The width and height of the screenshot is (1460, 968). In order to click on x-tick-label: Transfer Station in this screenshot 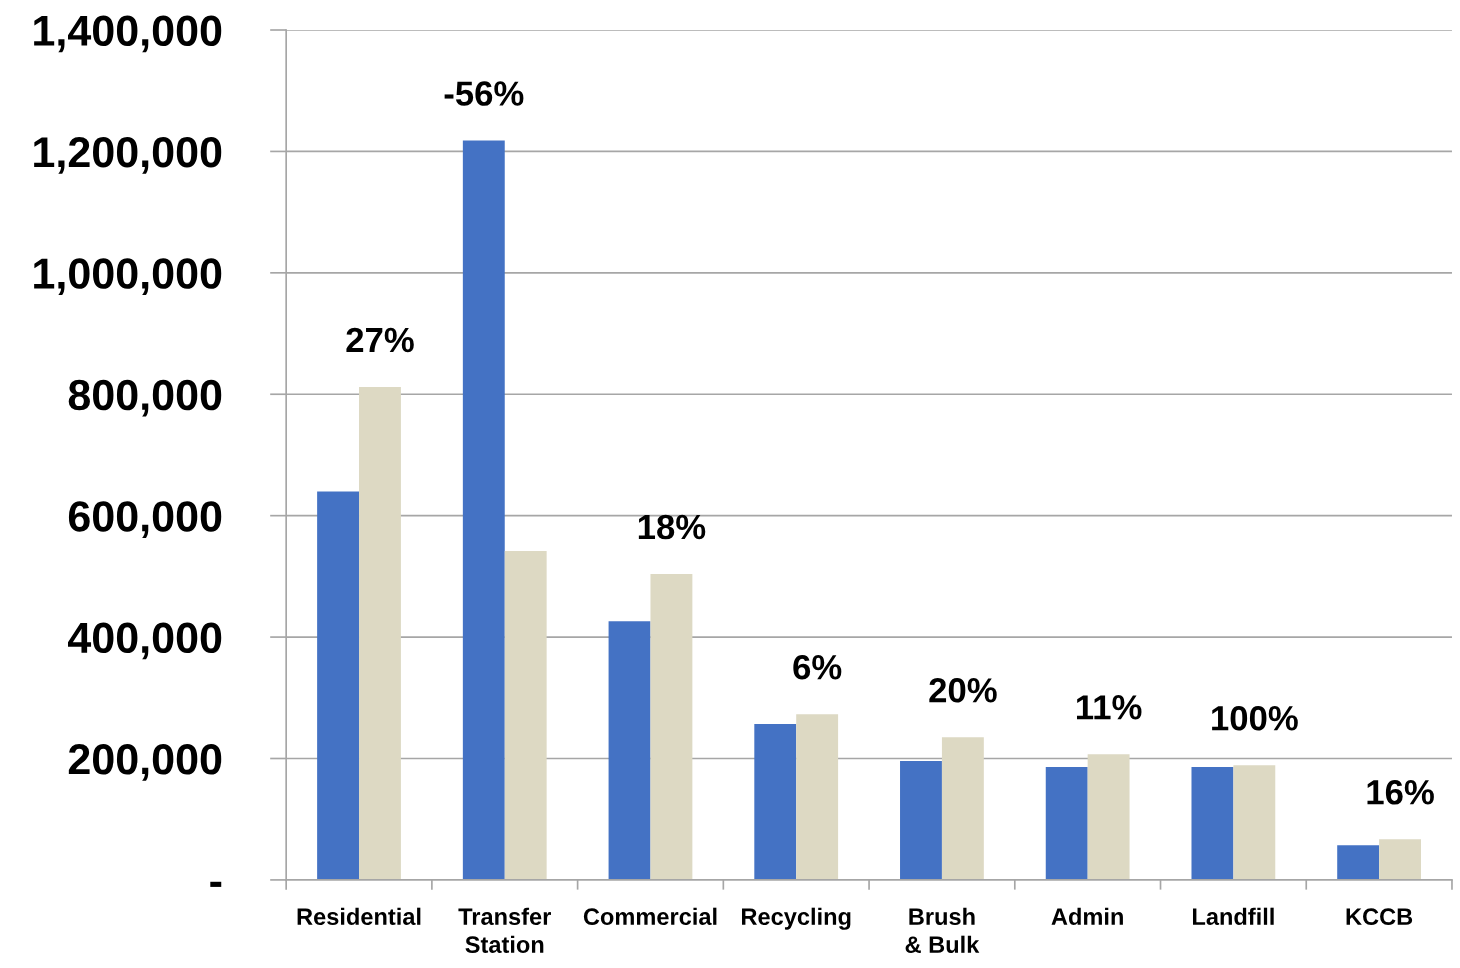, I will do `click(504, 930)`.